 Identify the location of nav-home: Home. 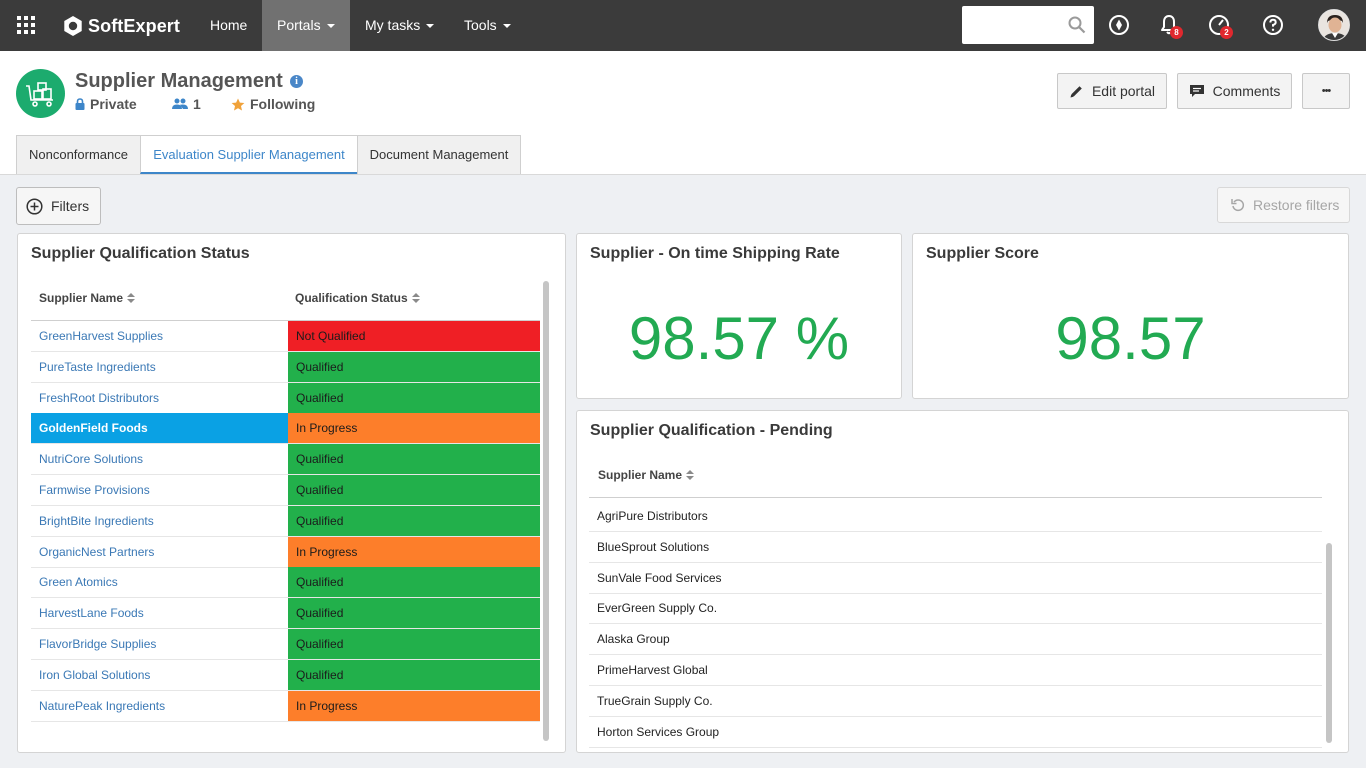
(228, 25).